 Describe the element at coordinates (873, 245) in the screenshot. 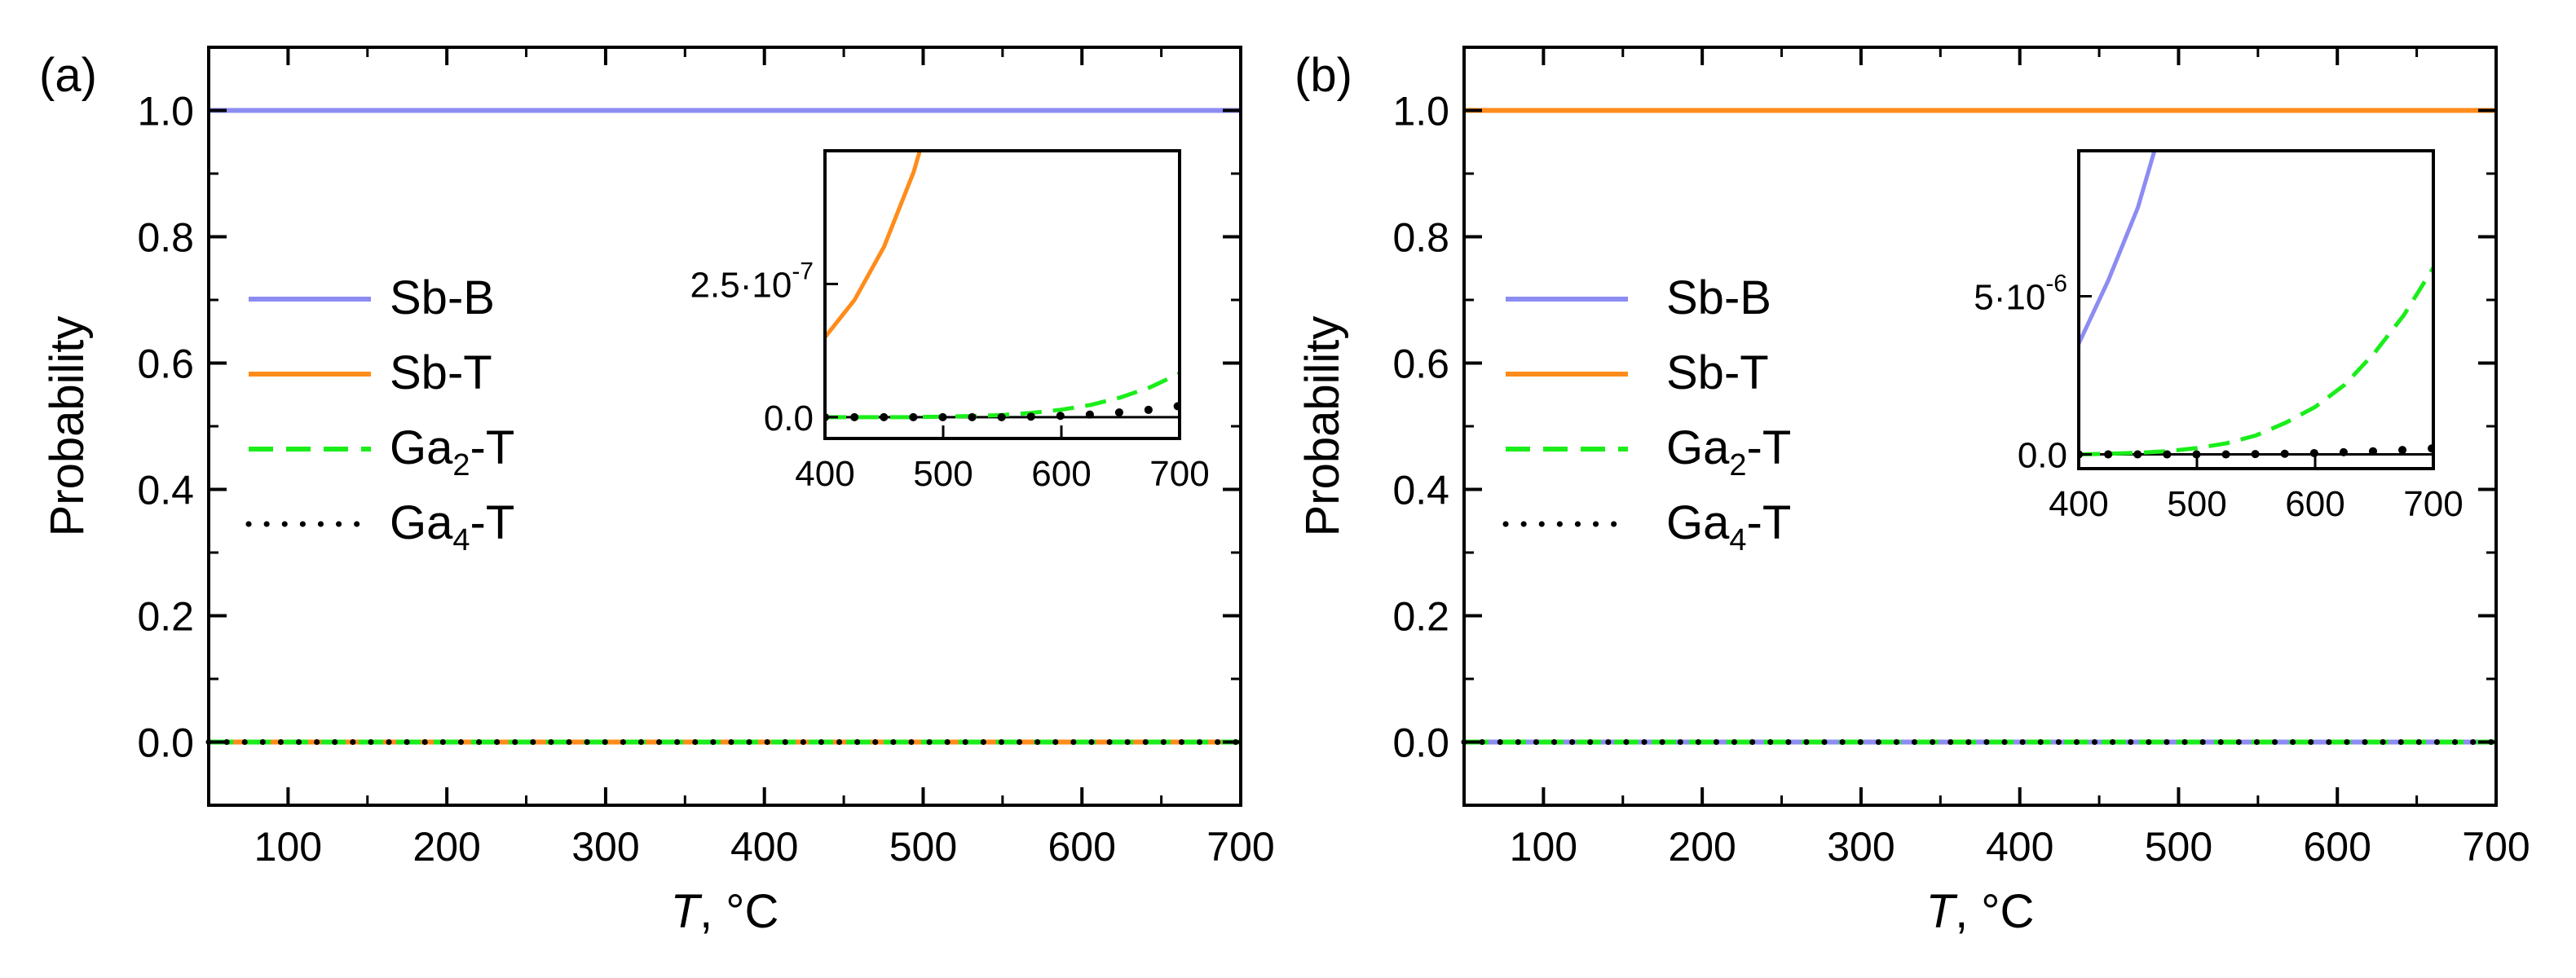

I see `inset-series-sb-t` at that location.